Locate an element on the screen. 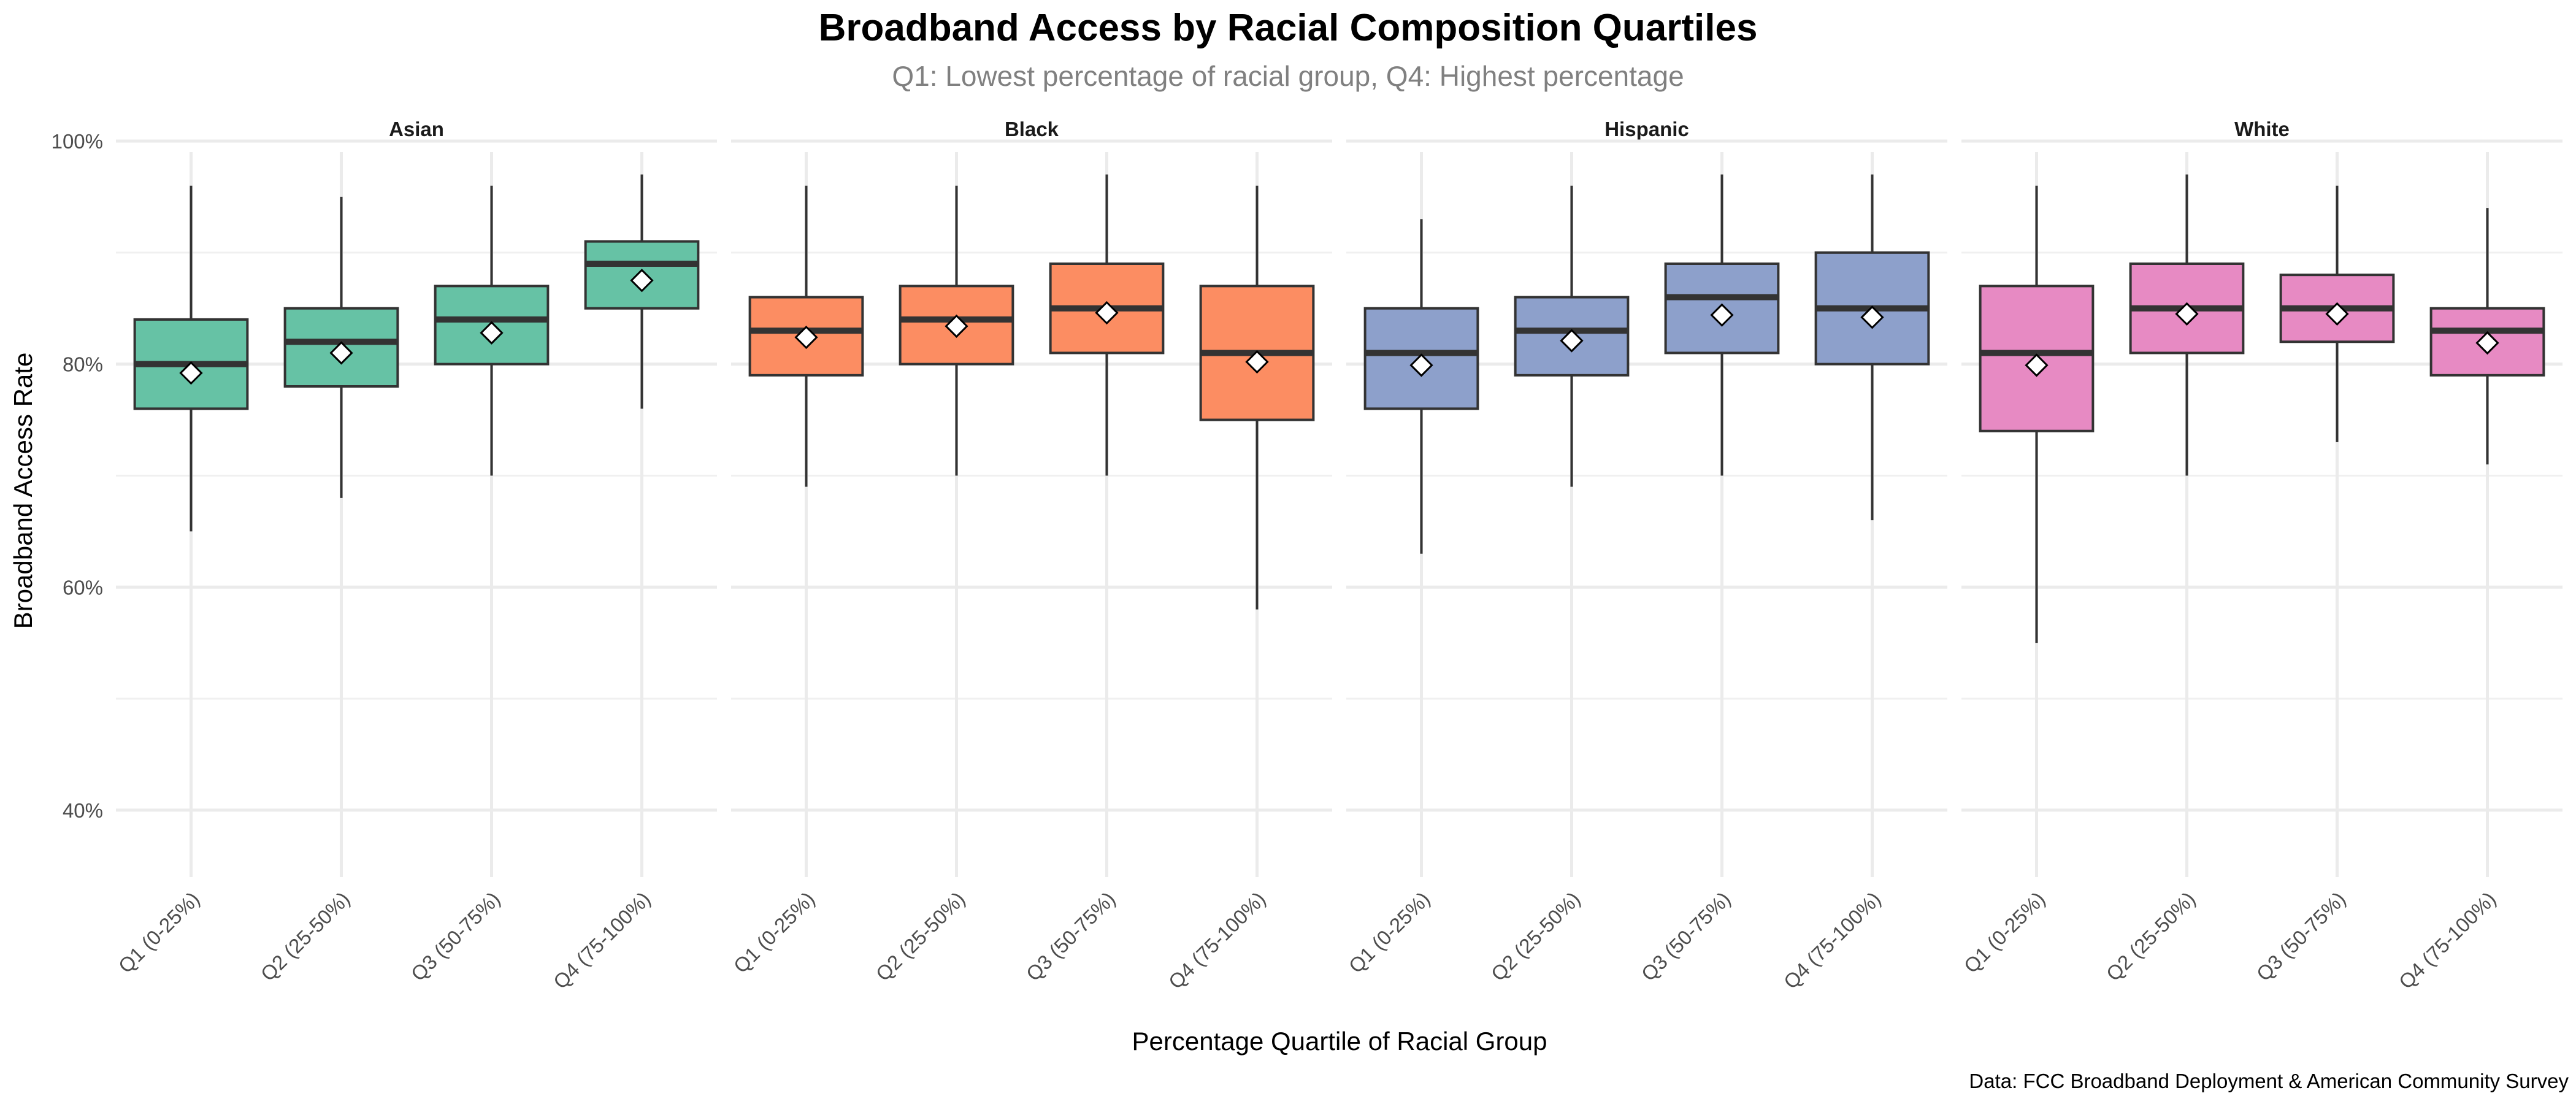 The width and height of the screenshot is (2576, 1104). facet-strip-label: Hispanic is located at coordinates (1646, 129).